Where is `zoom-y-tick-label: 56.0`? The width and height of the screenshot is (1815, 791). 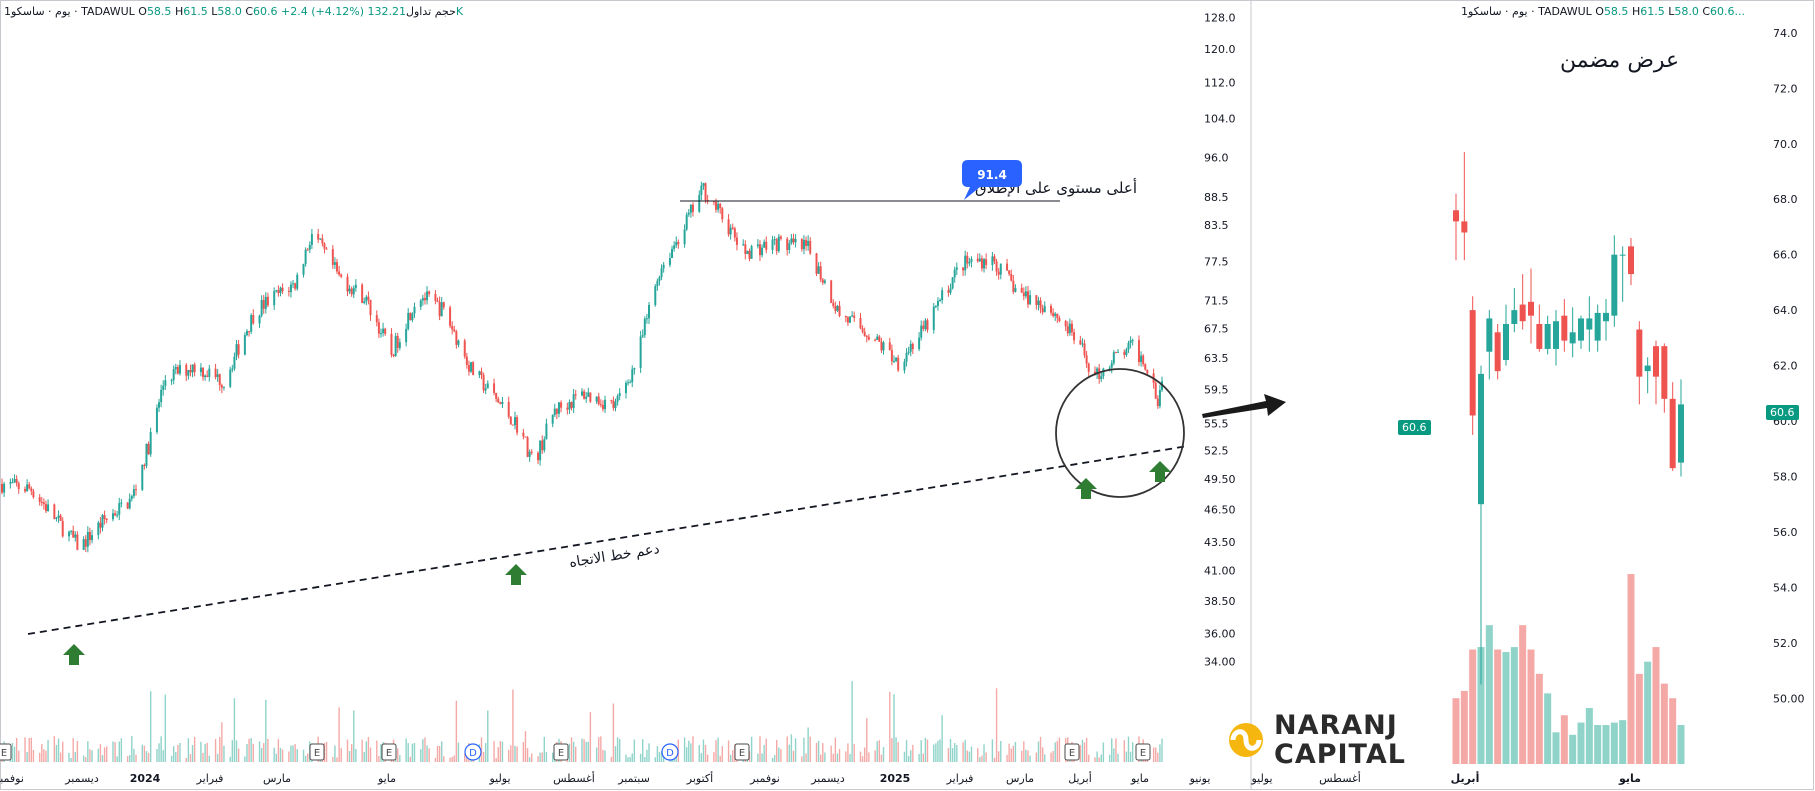 zoom-y-tick-label: 56.0 is located at coordinates (1785, 532).